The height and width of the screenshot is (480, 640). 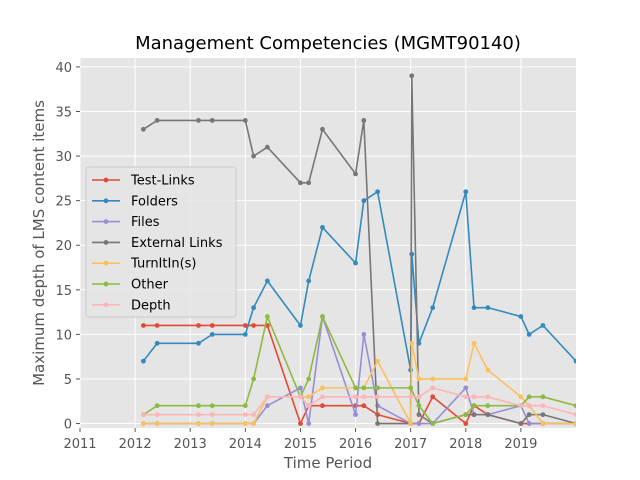 What do you see at coordinates (359, 383) in the screenshot?
I see `series-line` at bounding box center [359, 383].